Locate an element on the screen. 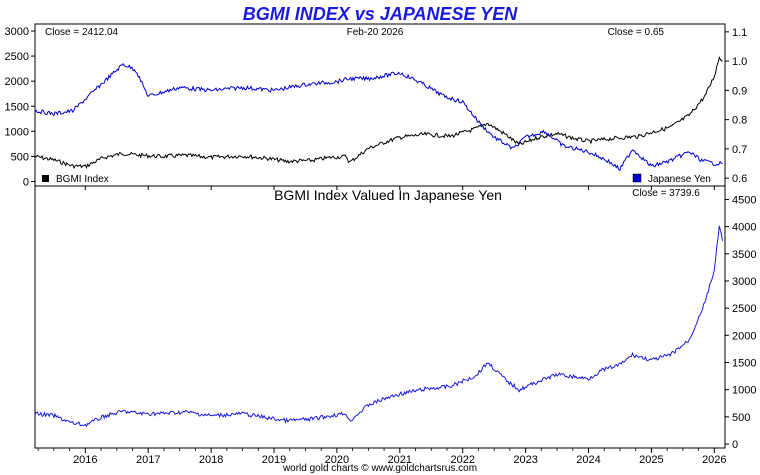 The image size is (760, 475). bottom-right-tick-label: 3000 is located at coordinates (744, 282).